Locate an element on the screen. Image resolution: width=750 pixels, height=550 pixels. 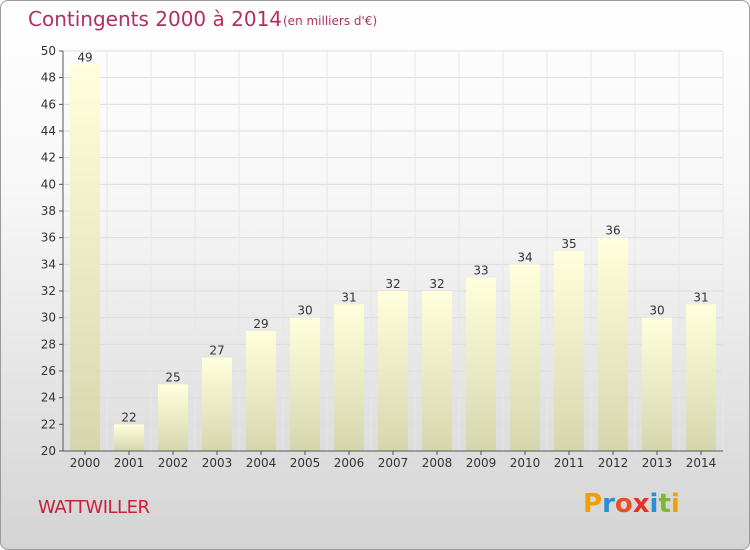
data-label: 36 is located at coordinates (612, 231).